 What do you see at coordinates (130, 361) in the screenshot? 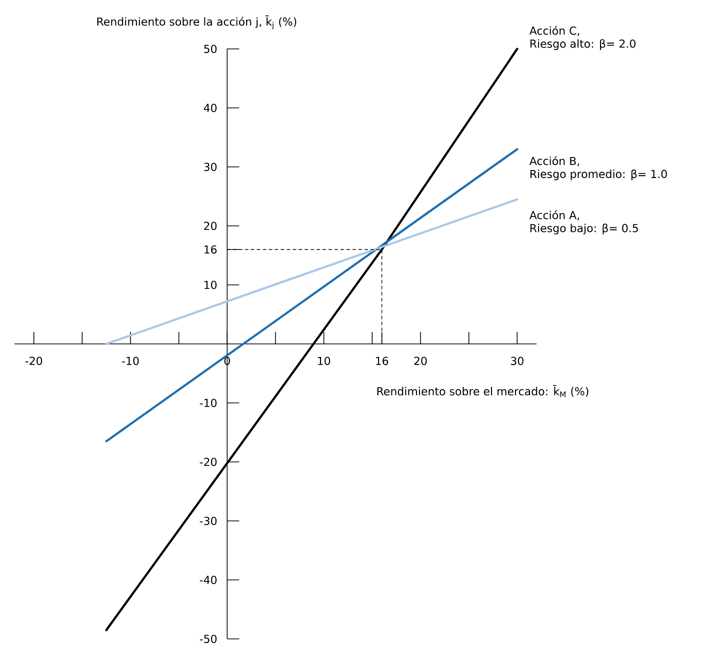
I see `x-tick-label: -10` at bounding box center [130, 361].